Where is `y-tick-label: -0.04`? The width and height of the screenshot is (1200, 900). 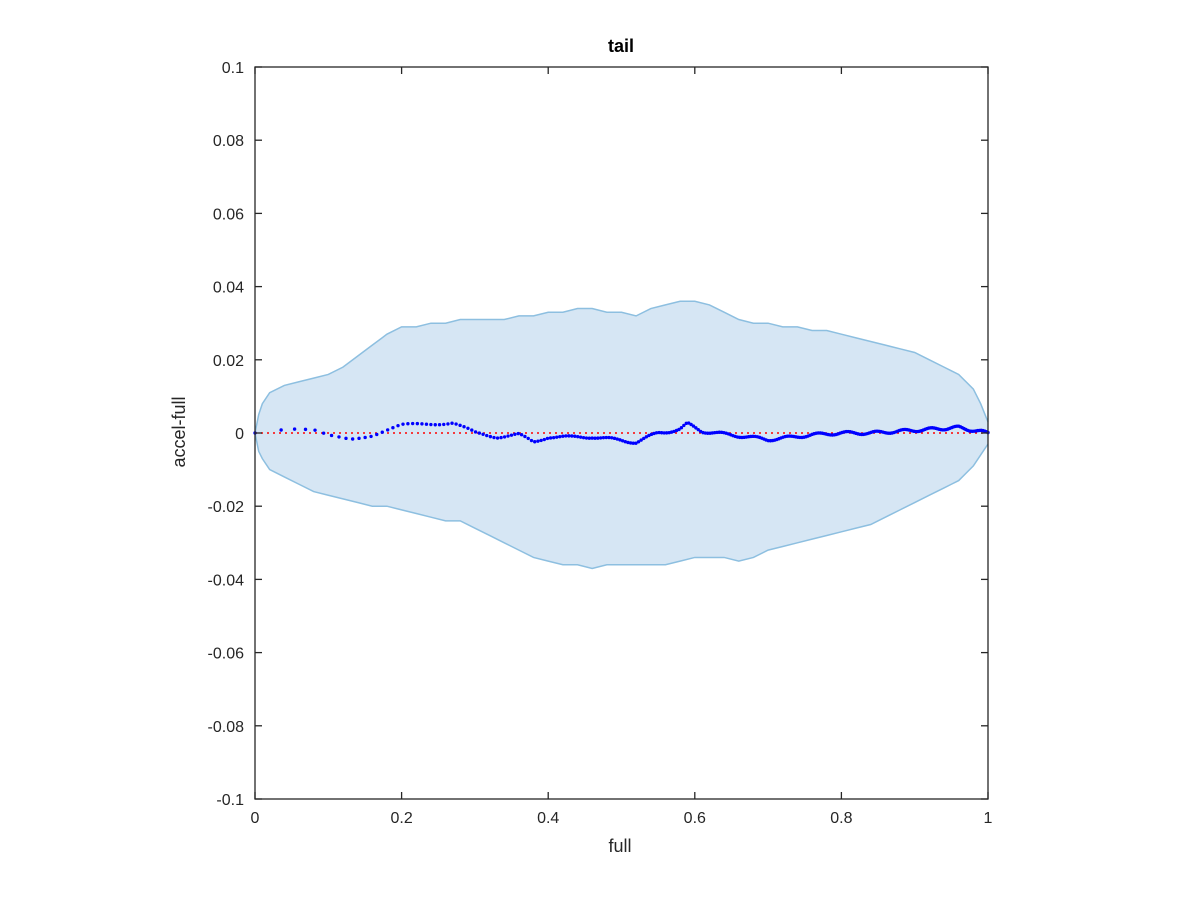 y-tick-label: -0.04 is located at coordinates (226, 580).